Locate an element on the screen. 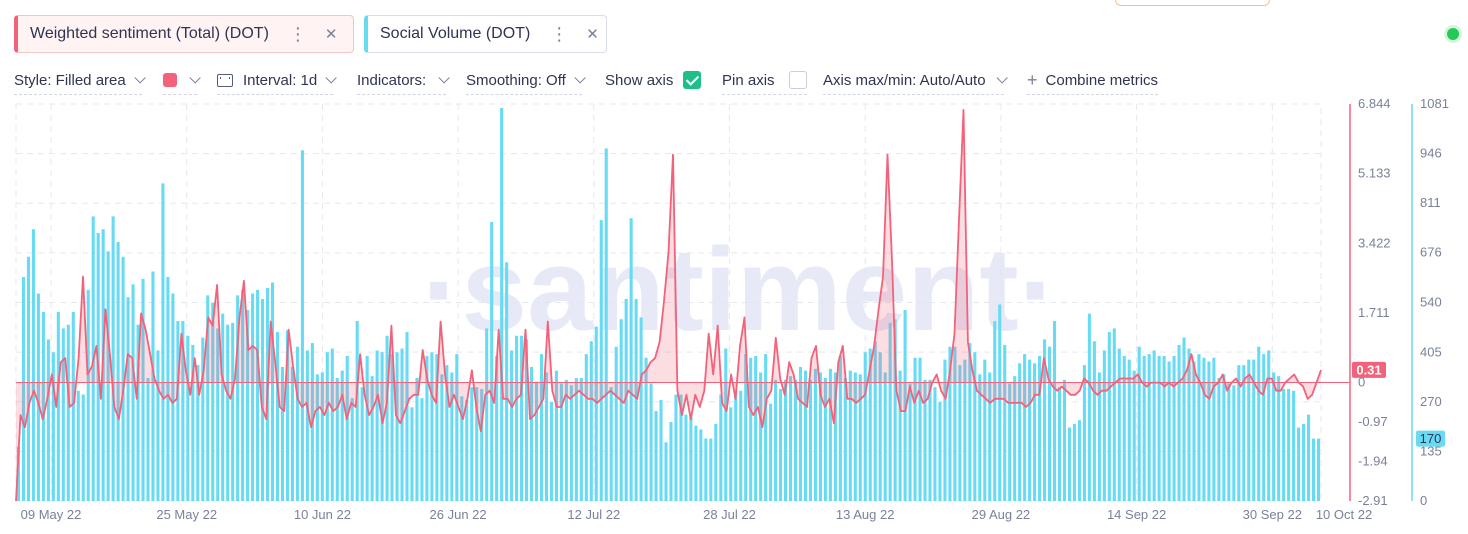 The width and height of the screenshot is (1468, 534). pin-axis-toggle: Pin axis is located at coordinates (764, 81).